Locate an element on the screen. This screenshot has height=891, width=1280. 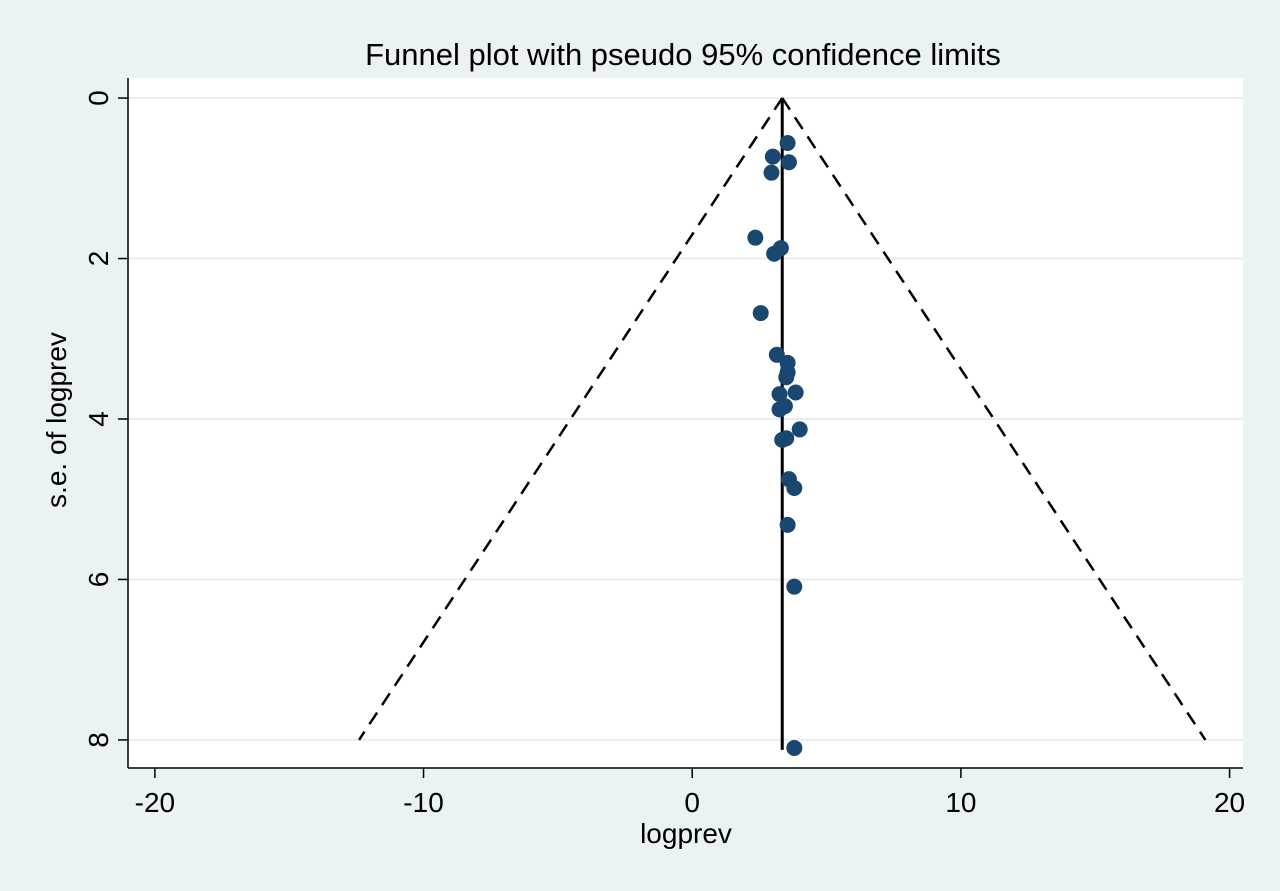
x-tick-label: 20 is located at coordinates (1229, 802).